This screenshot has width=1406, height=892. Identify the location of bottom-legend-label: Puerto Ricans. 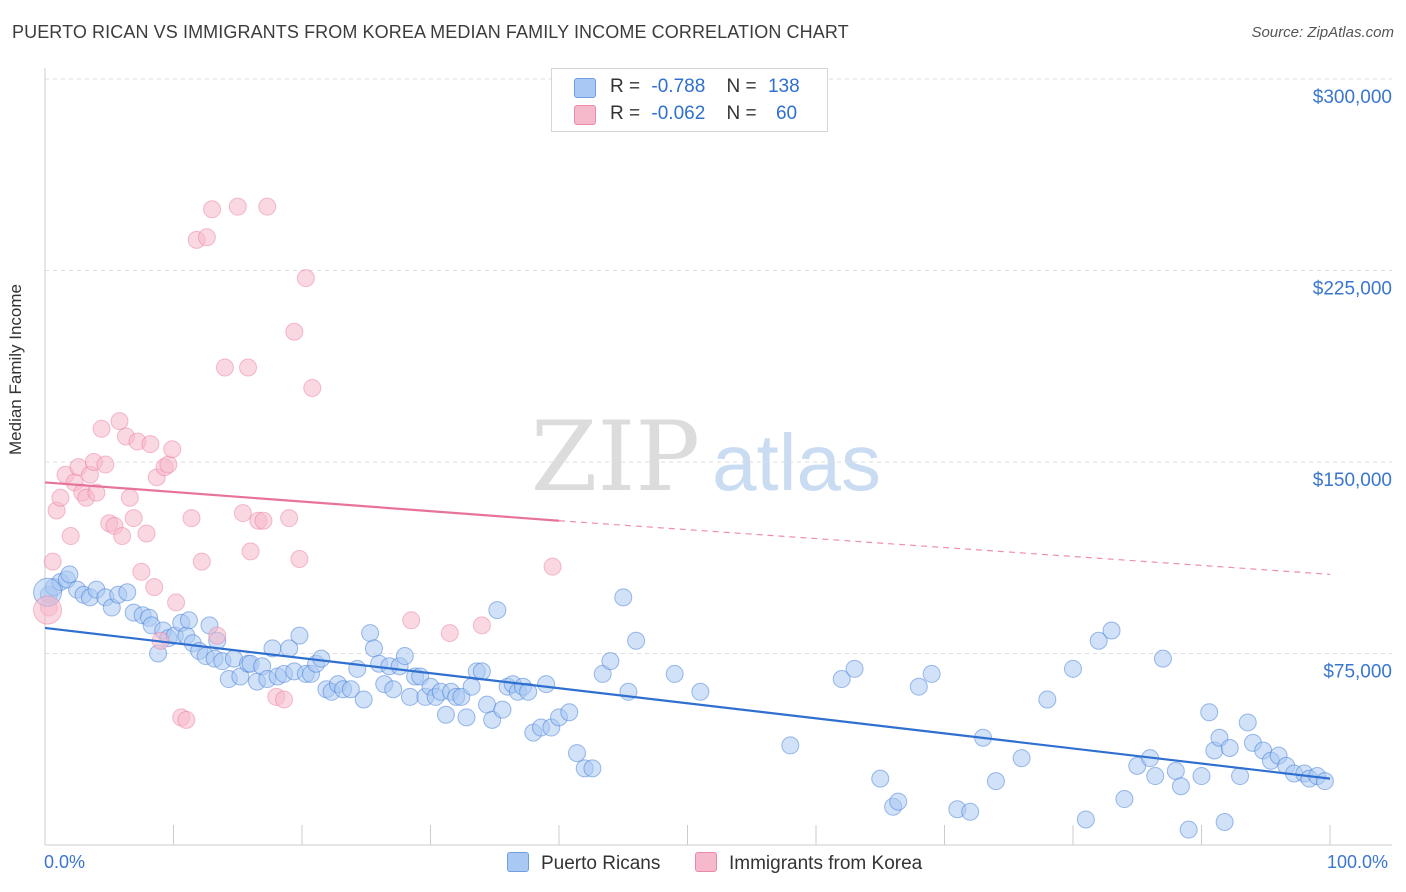
(601, 863).